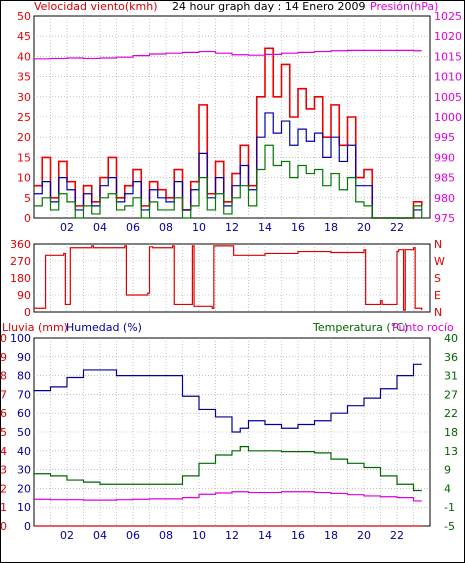 This screenshot has width=465, height=563. I want to click on compass-y-tick-label: S, so click(437, 278).